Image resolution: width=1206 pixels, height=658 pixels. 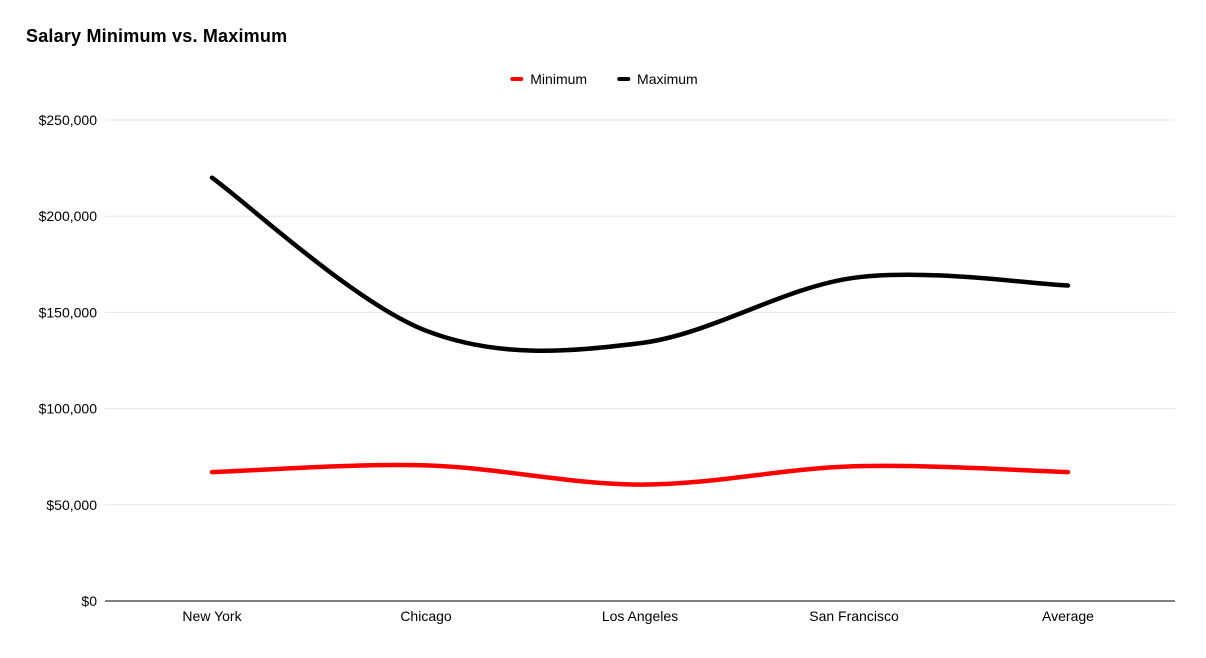 What do you see at coordinates (640, 616) in the screenshot?
I see `x-tick-label: Los Angeles` at bounding box center [640, 616].